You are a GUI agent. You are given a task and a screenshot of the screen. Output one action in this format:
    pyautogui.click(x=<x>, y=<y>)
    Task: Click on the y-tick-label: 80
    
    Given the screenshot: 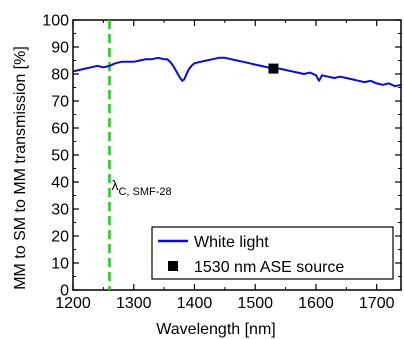 What is the action you would take?
    pyautogui.click(x=60, y=75)
    